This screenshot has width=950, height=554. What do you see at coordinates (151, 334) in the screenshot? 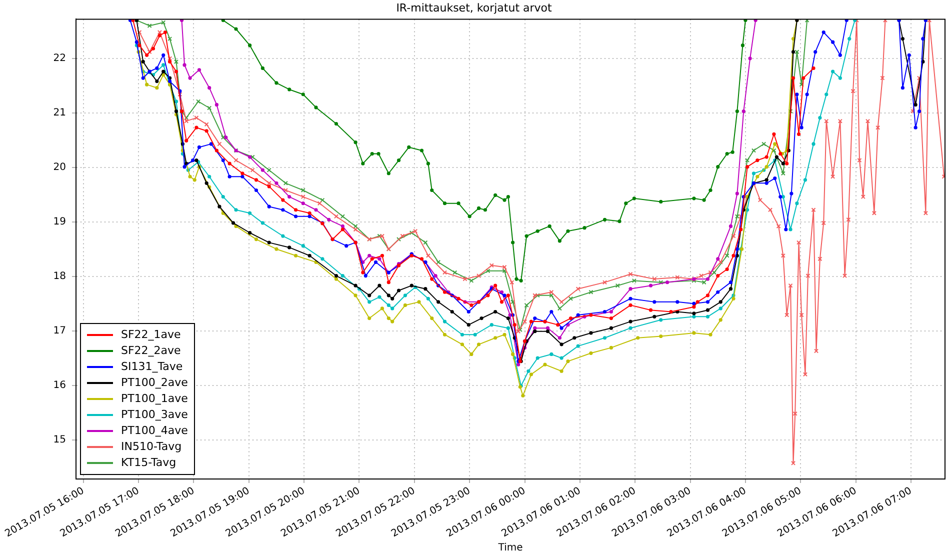
I see `legend-label: SF22_1ave` at bounding box center [151, 334].